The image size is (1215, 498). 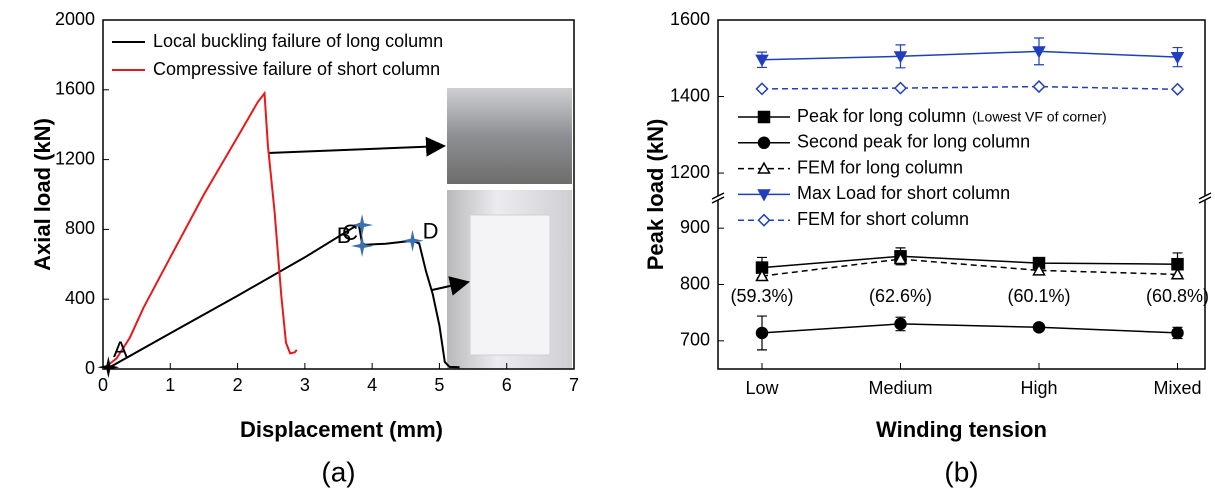 I want to click on legend-label: FEM for long column, so click(x=880, y=167).